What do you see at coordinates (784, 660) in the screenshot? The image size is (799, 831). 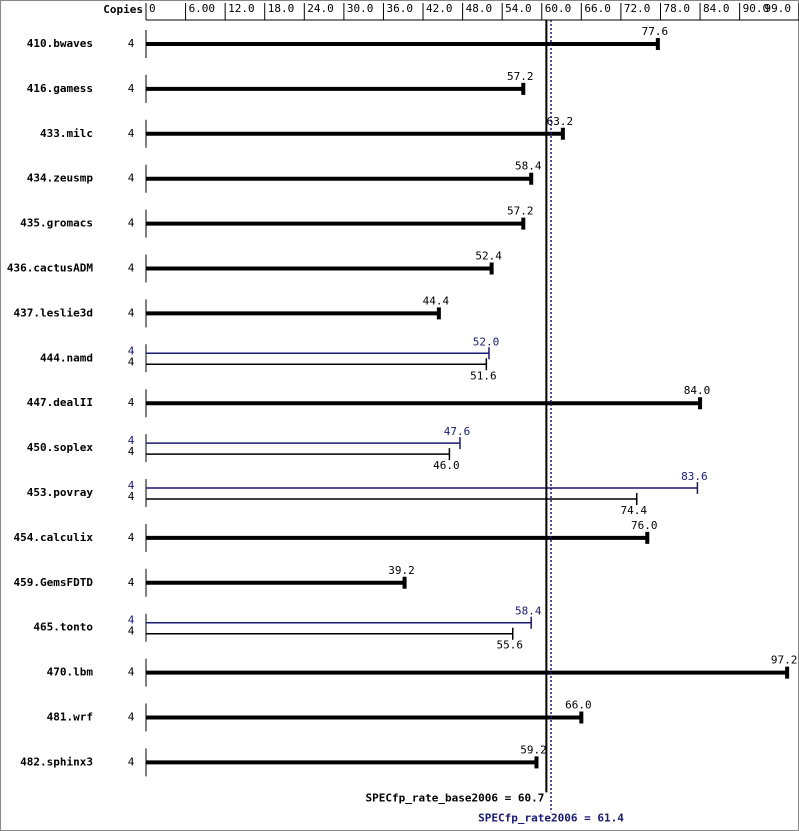 I see `value-label: 97.2` at bounding box center [784, 660].